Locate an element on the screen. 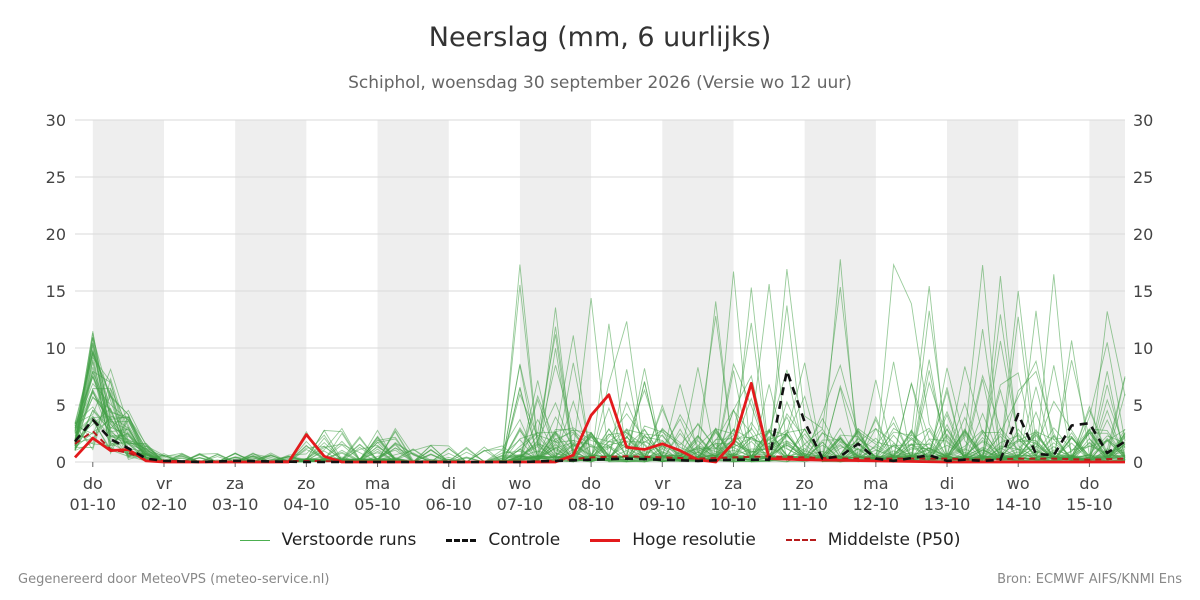 This screenshot has height=600, width=1200. legend-item-hoge-resolutie: Hoge resolutie is located at coordinates (673, 540).